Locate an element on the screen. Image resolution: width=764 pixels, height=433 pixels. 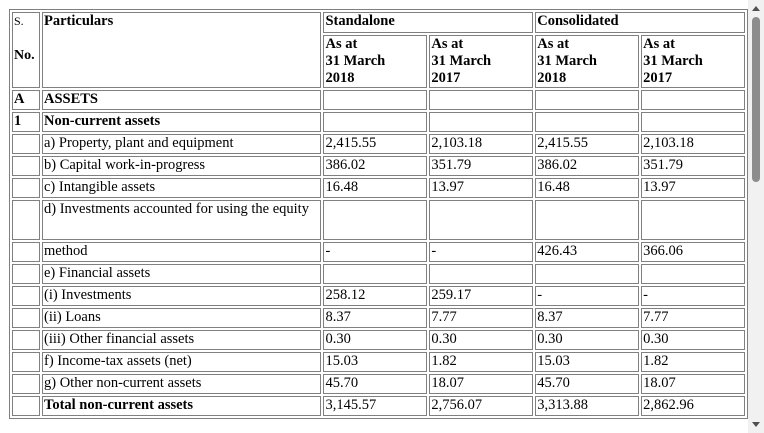
consolidated-2018-value: 3,313.88 is located at coordinates (587, 406).